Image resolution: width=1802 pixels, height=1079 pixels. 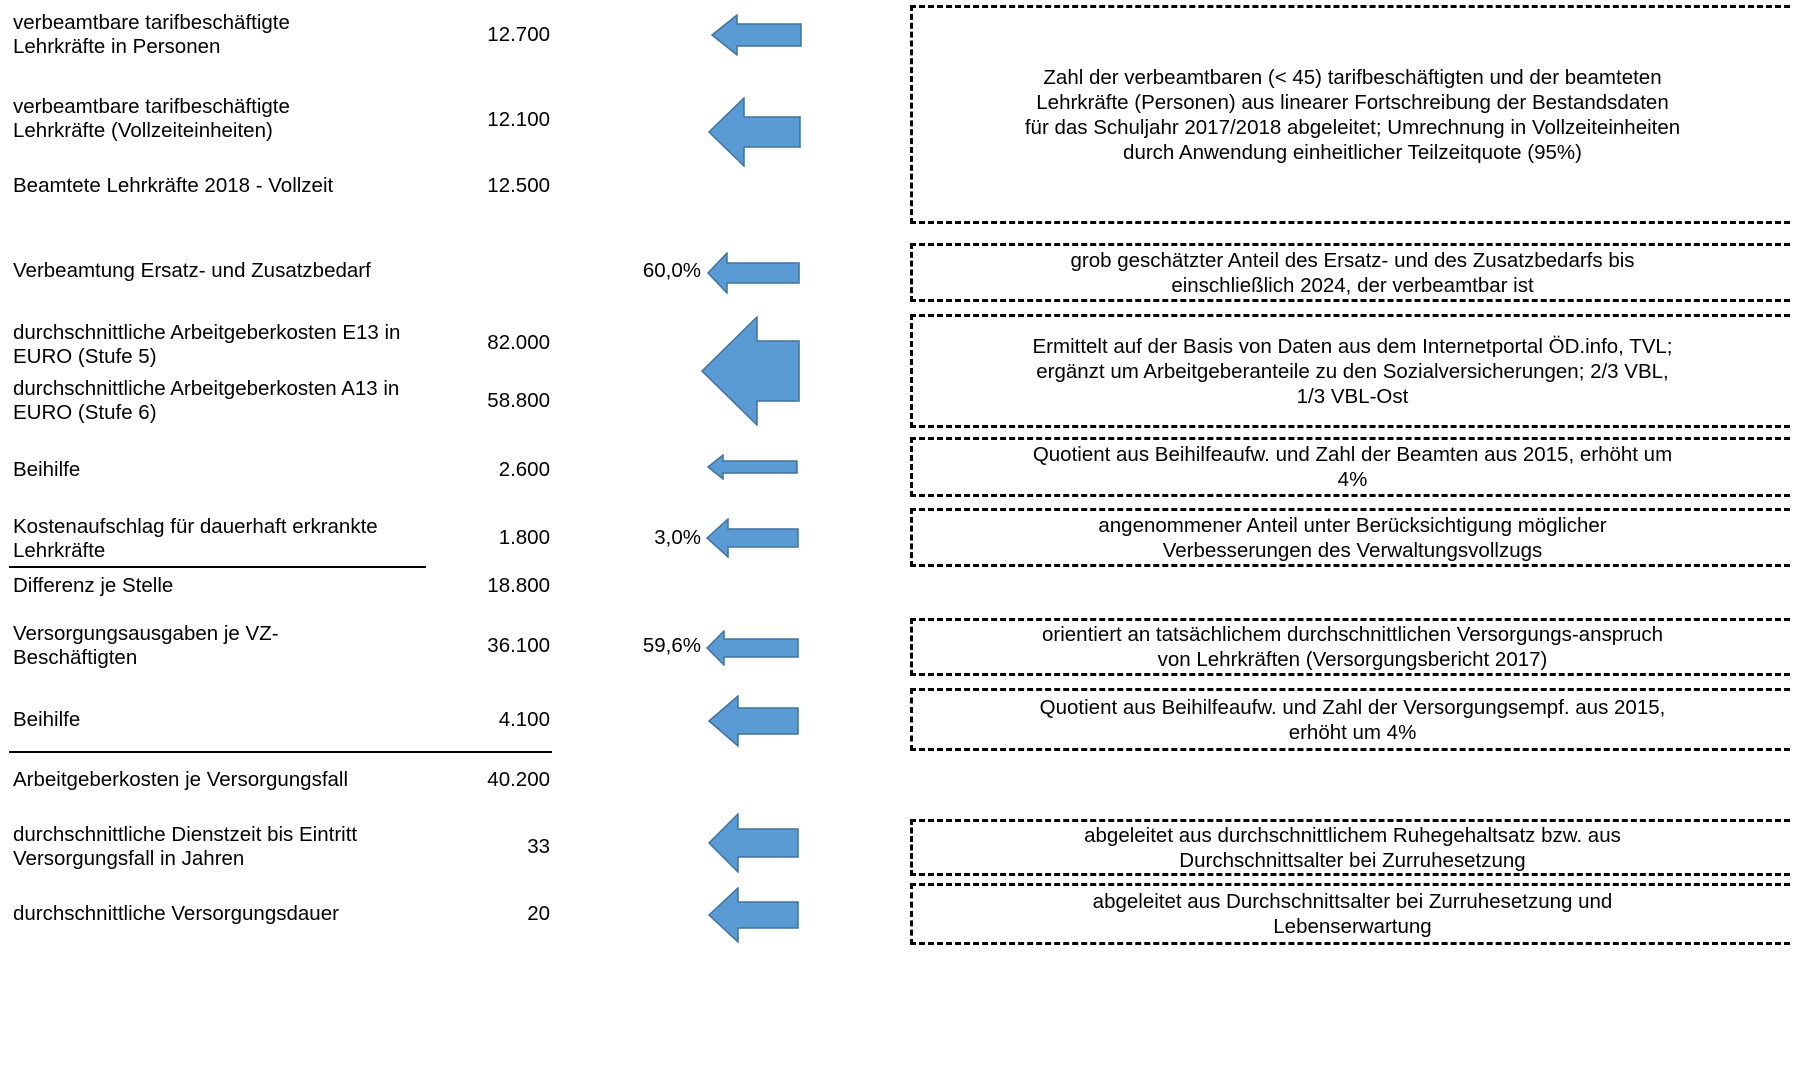 I want to click on row-value-4: 82.000, so click(x=518, y=342).